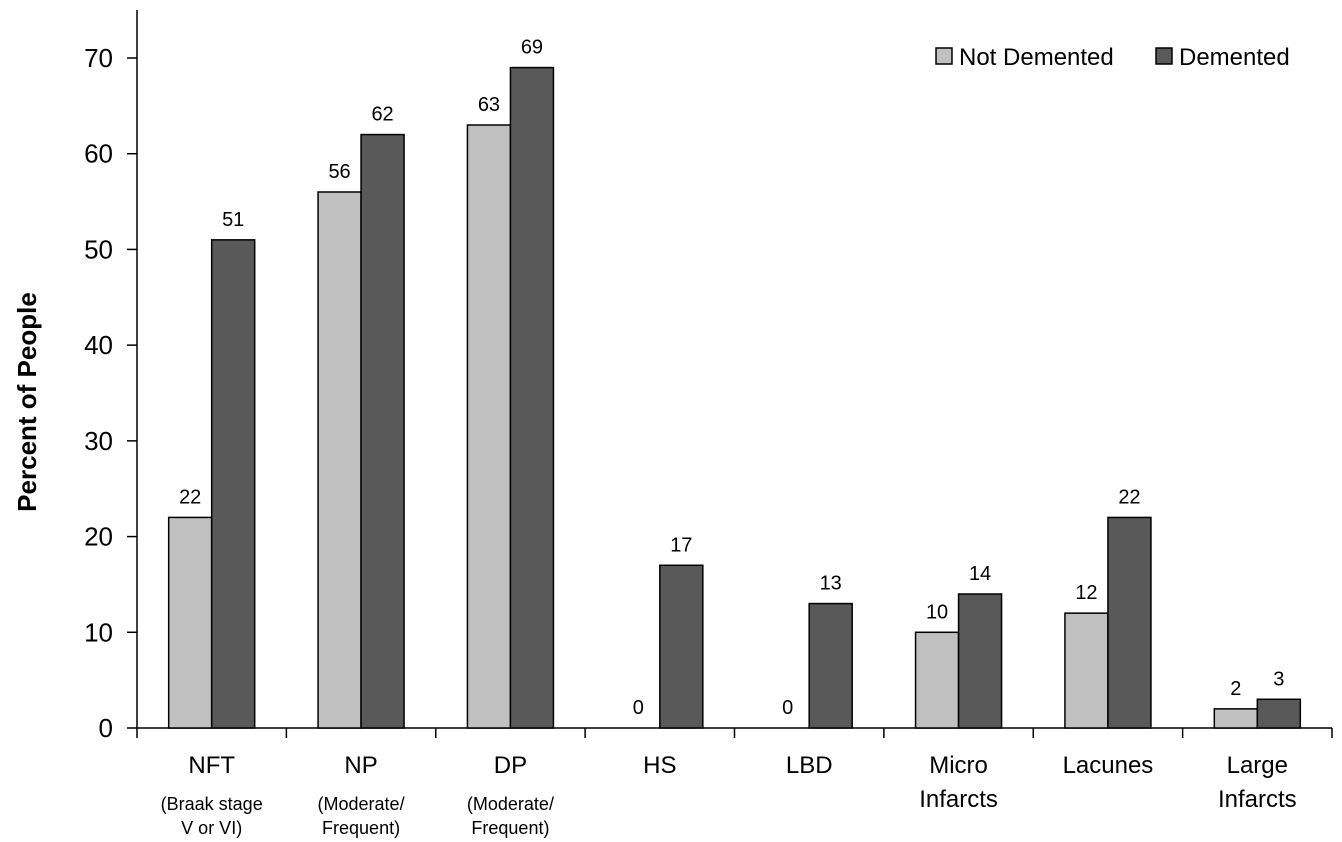 Image resolution: width=1342 pixels, height=842 pixels. Describe the element at coordinates (831, 584) in the screenshot. I see `data-label: 13` at that location.